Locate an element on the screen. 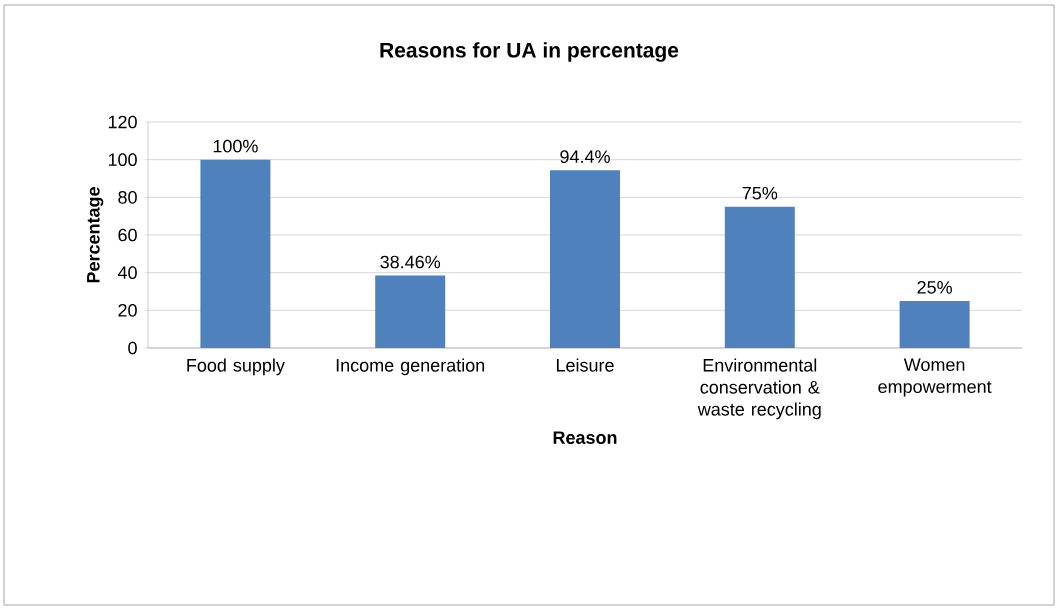  x-axis-title: Reason is located at coordinates (585, 437).